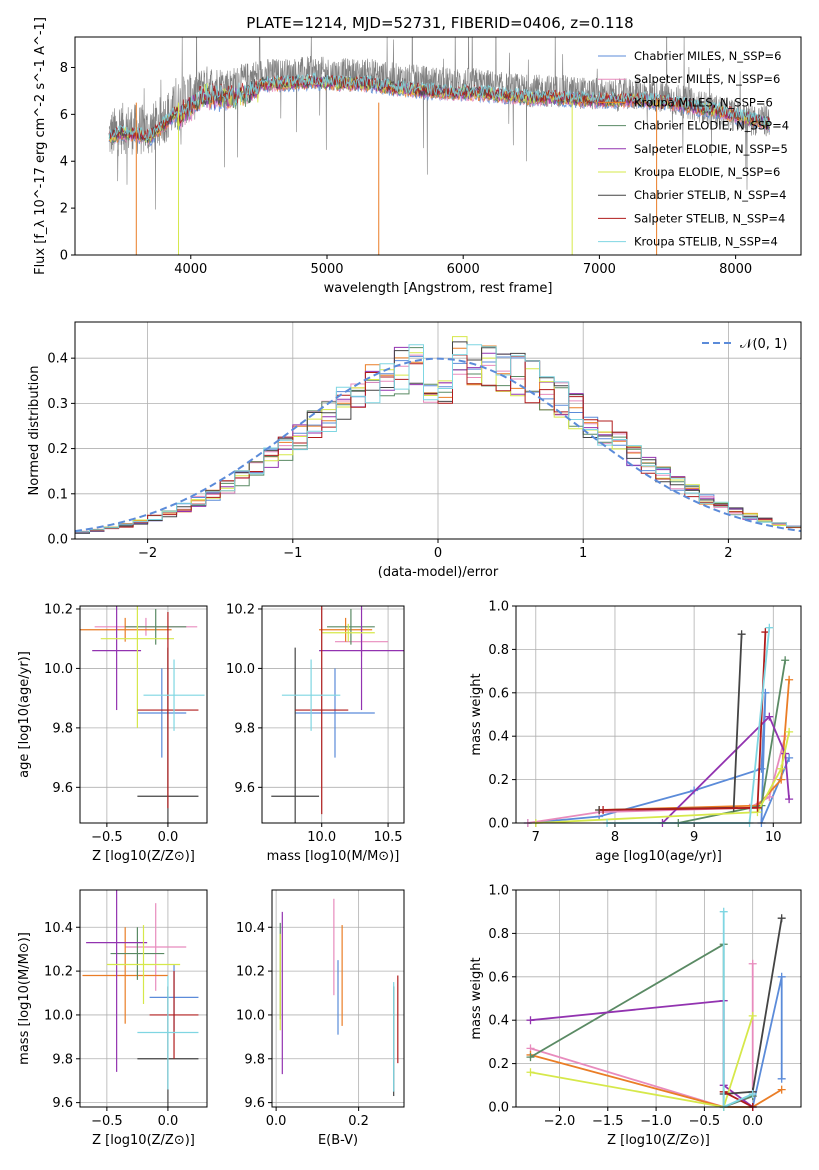 This screenshot has width=819, height=1170. I want to click on y-tick-label: 0.2, so click(498, 1064).